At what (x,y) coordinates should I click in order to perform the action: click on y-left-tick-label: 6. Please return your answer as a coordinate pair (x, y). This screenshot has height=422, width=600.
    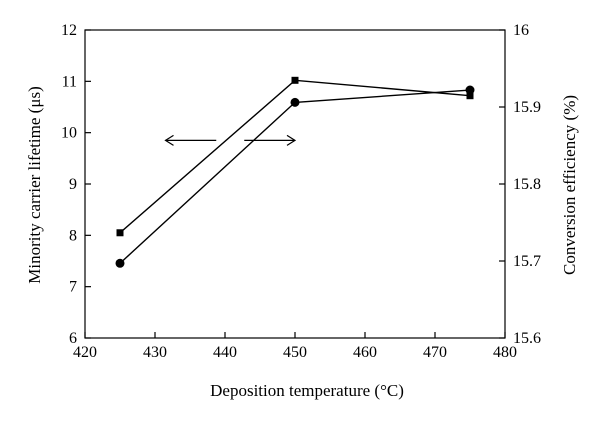
    Looking at the image, I should click on (73, 338).